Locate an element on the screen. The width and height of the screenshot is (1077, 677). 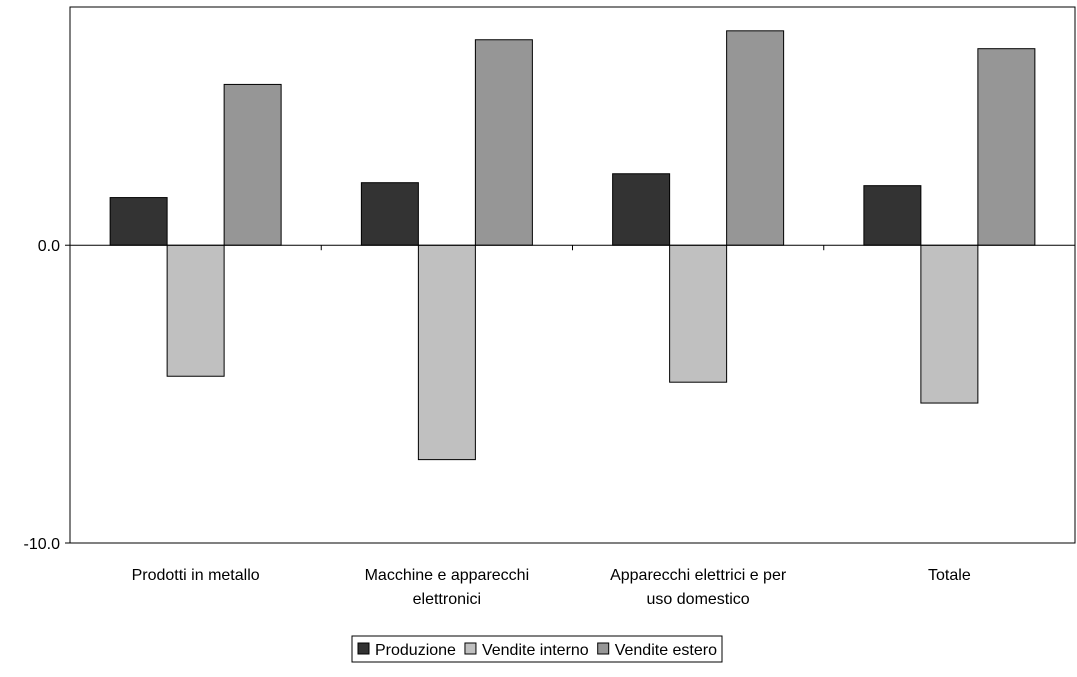
y-tick-label: -10.0 is located at coordinates (42, 544).